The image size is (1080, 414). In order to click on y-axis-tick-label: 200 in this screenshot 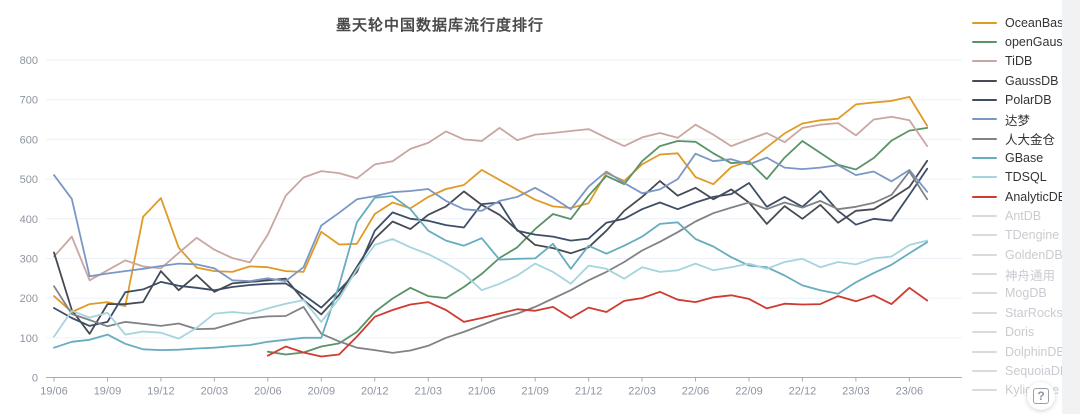, I will do `click(29, 299)`.